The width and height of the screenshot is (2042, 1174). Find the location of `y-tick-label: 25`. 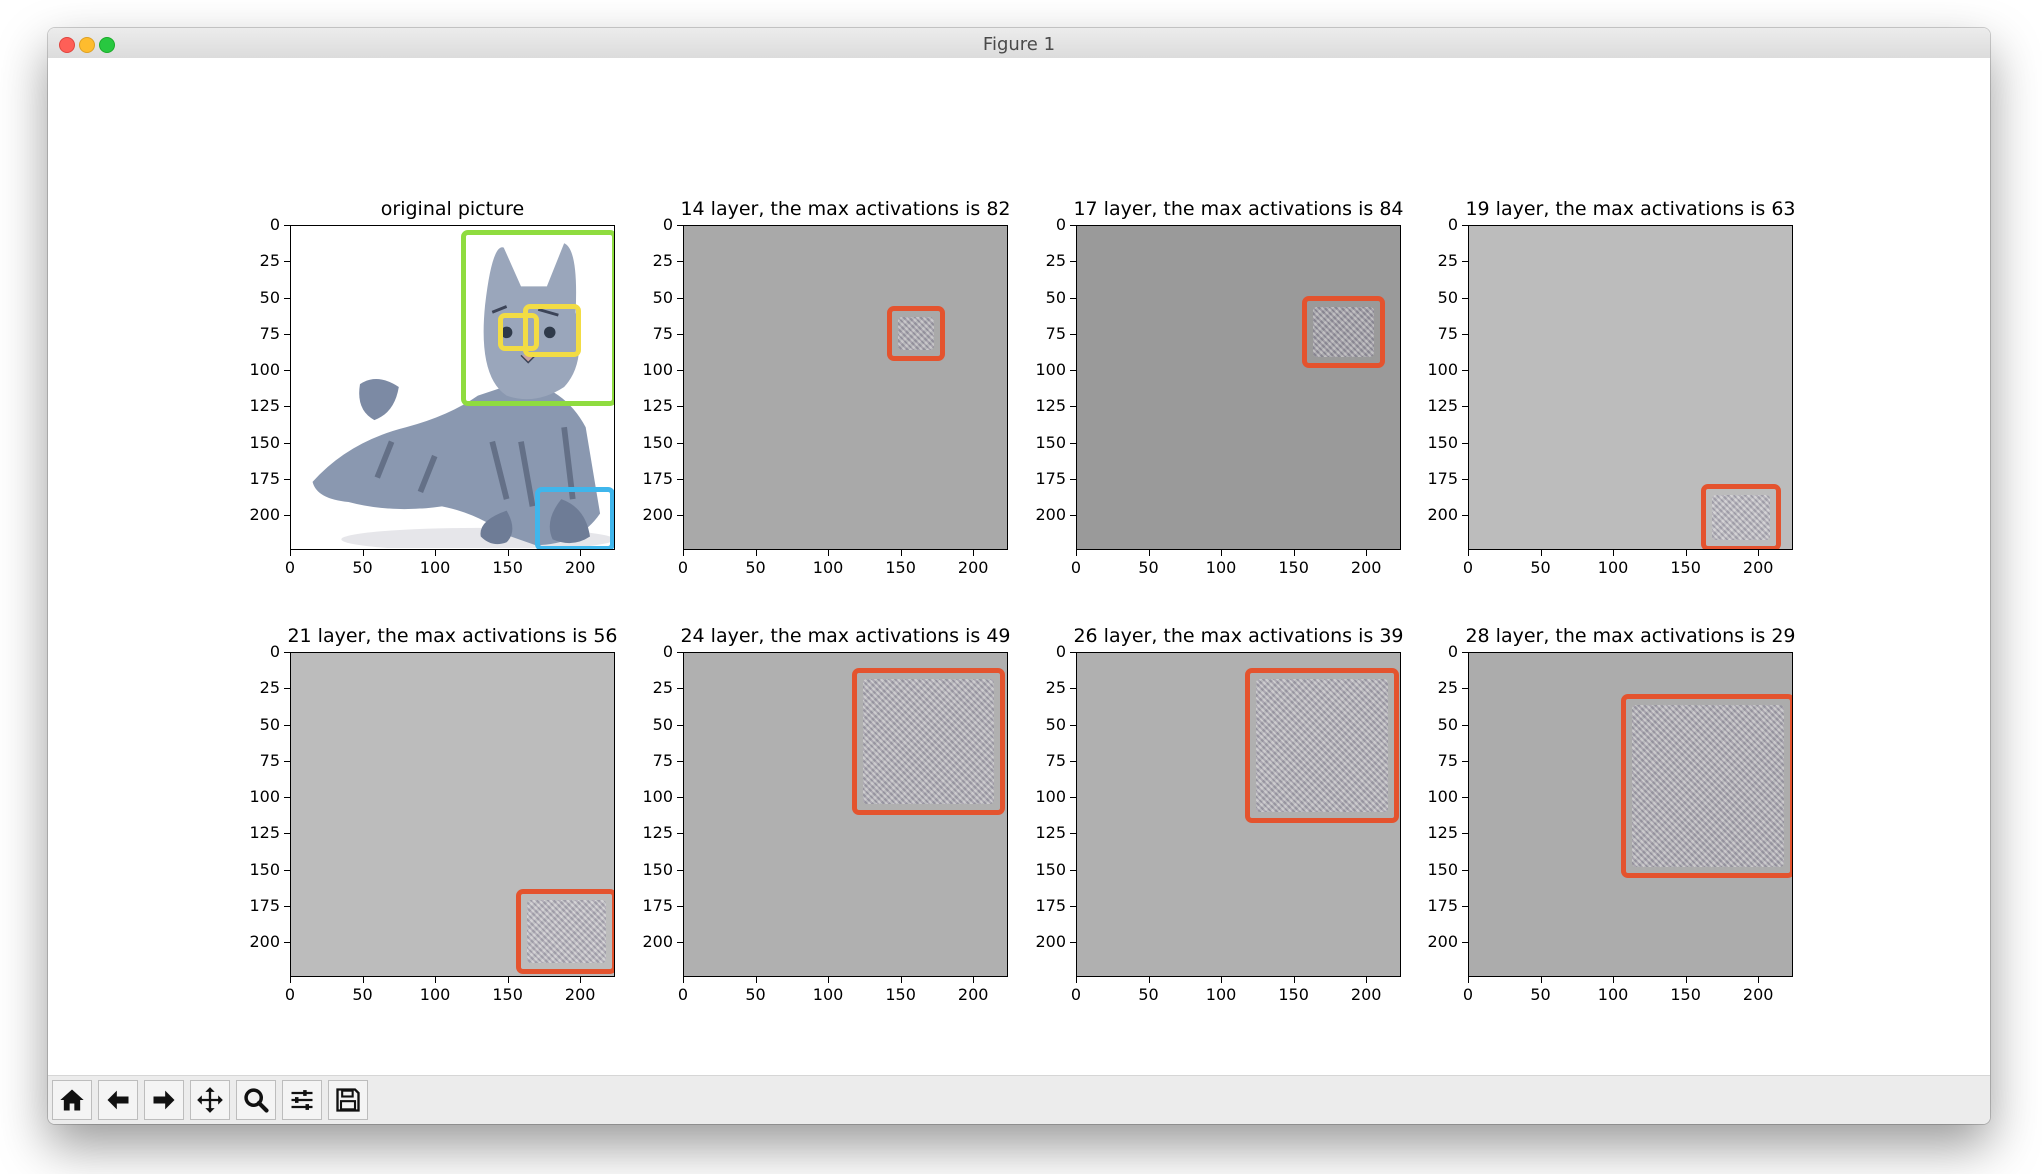

y-tick-label: 25 is located at coordinates (662, 688).